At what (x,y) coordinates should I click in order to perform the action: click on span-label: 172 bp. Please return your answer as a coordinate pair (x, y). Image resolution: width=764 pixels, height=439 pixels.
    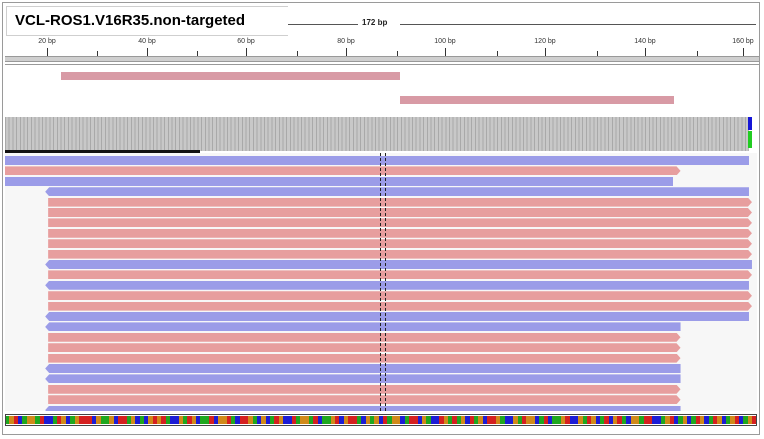
    Looking at the image, I should click on (375, 22).